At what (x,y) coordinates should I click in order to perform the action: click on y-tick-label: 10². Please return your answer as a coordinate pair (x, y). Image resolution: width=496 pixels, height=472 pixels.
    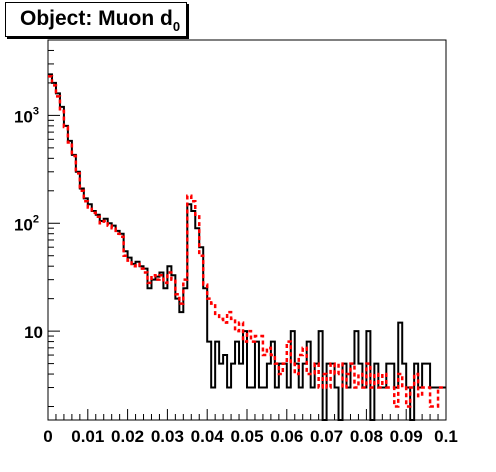
    Looking at the image, I should click on (26, 223).